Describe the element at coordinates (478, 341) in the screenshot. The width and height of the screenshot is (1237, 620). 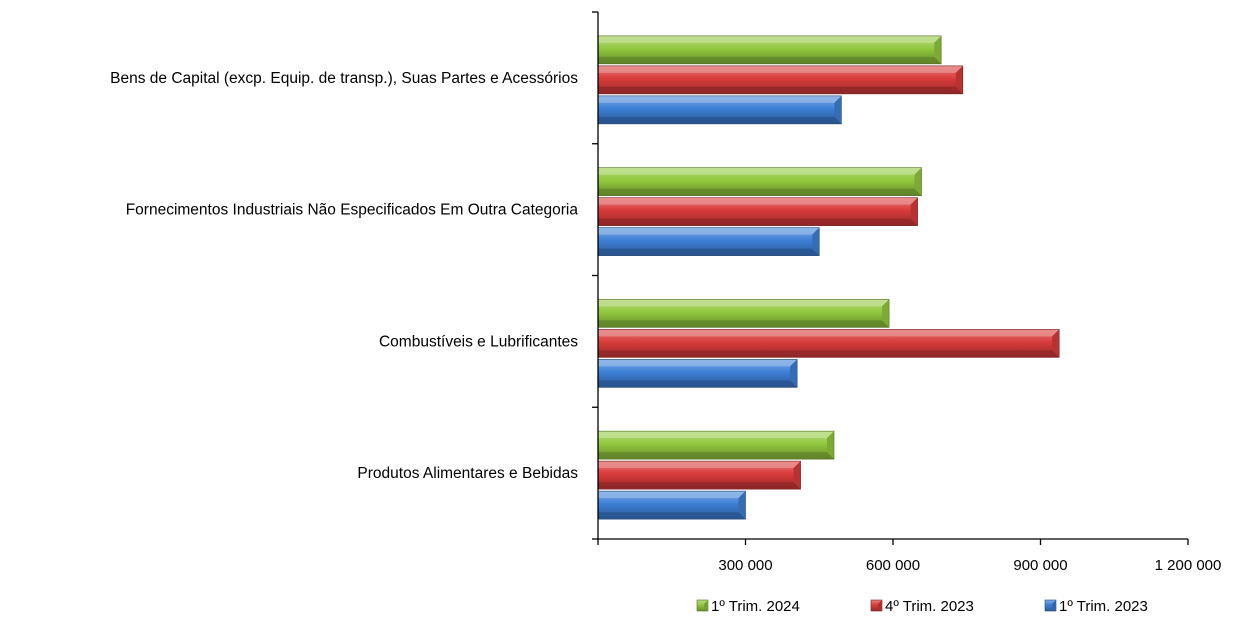
I see `category-label: Combustíveis e Lubrificantes` at that location.